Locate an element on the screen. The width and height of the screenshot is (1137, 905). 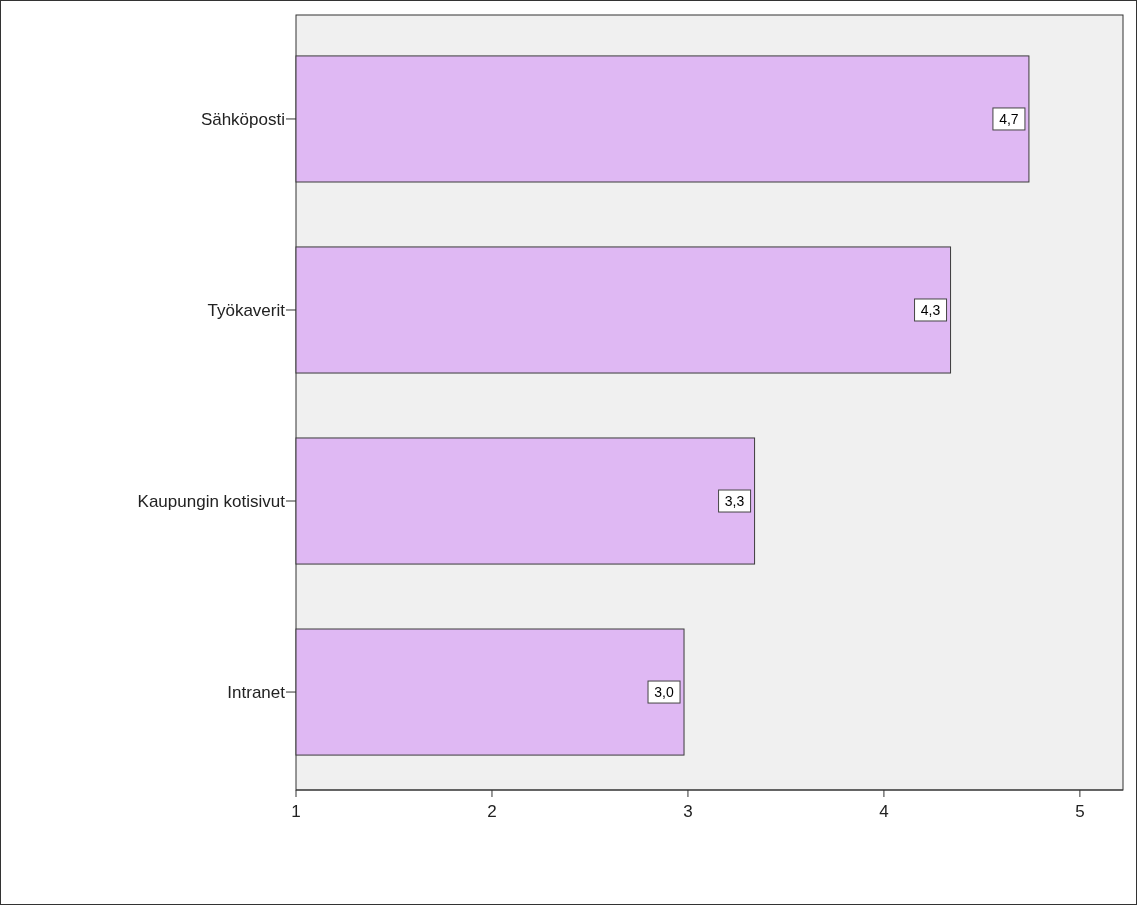
y-tick-label: Sähköposti is located at coordinates (242, 119).